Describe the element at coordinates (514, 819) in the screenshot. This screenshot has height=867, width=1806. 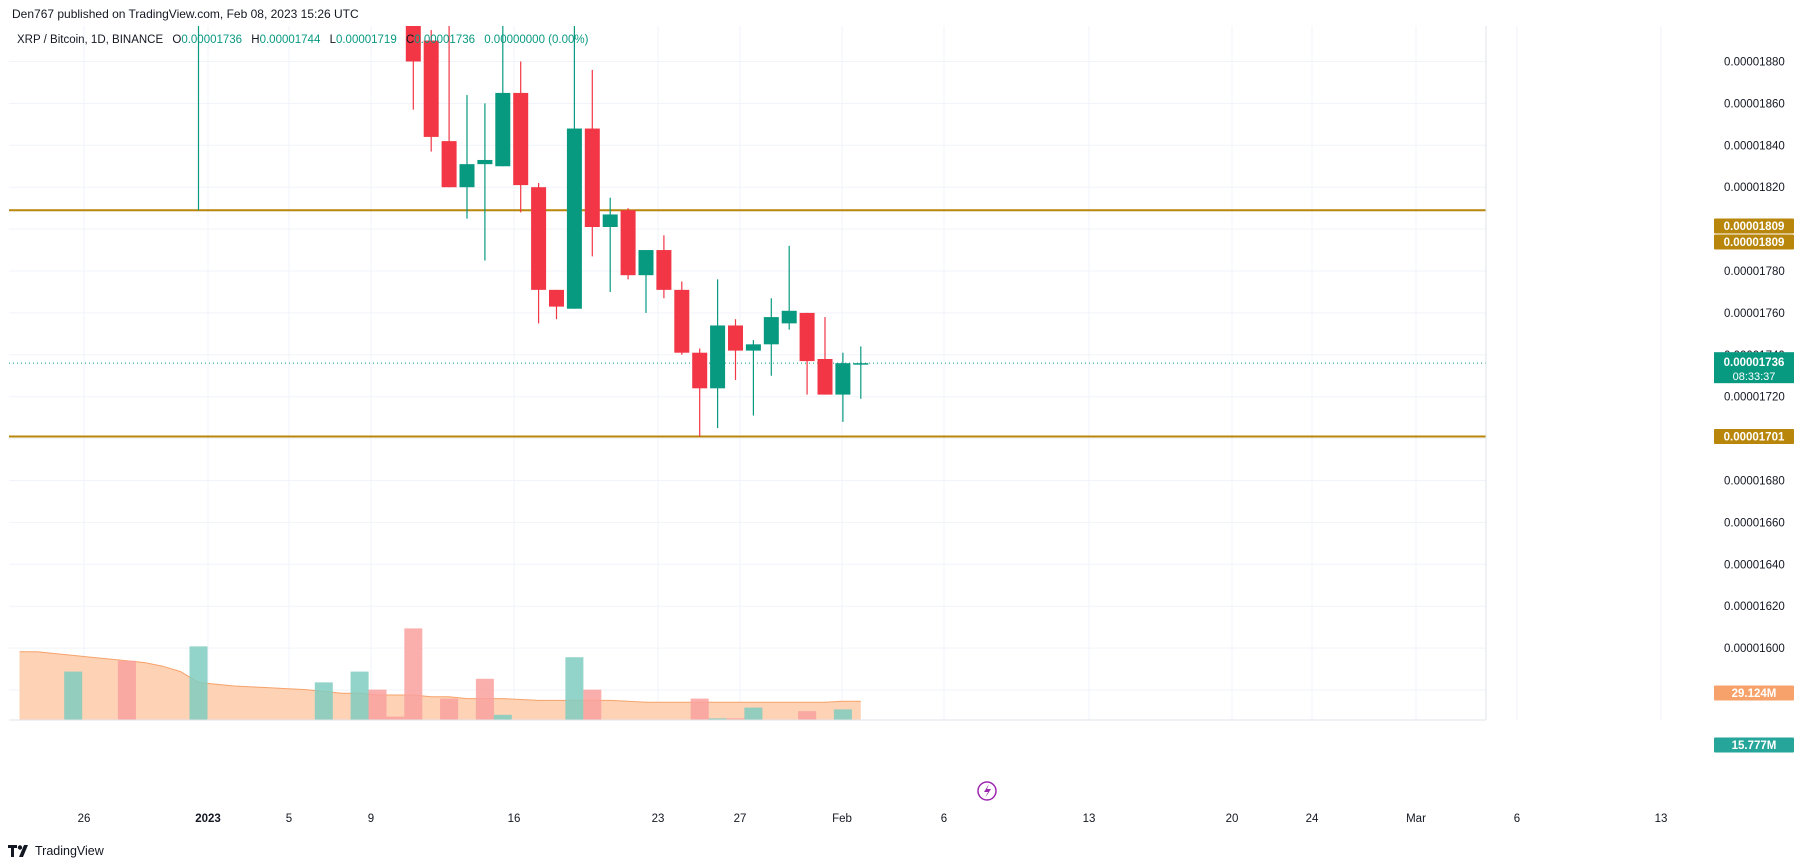
I see `time-tick-label: 16` at that location.